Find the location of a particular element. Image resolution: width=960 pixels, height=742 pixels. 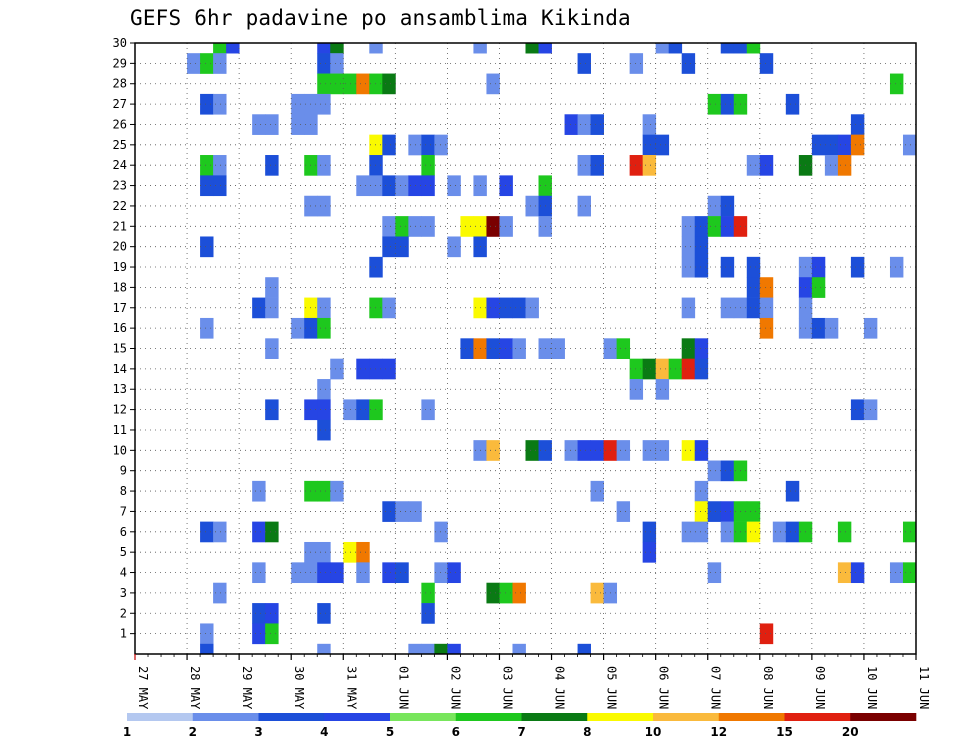

y-tick-label: 6 is located at coordinates (123, 532).